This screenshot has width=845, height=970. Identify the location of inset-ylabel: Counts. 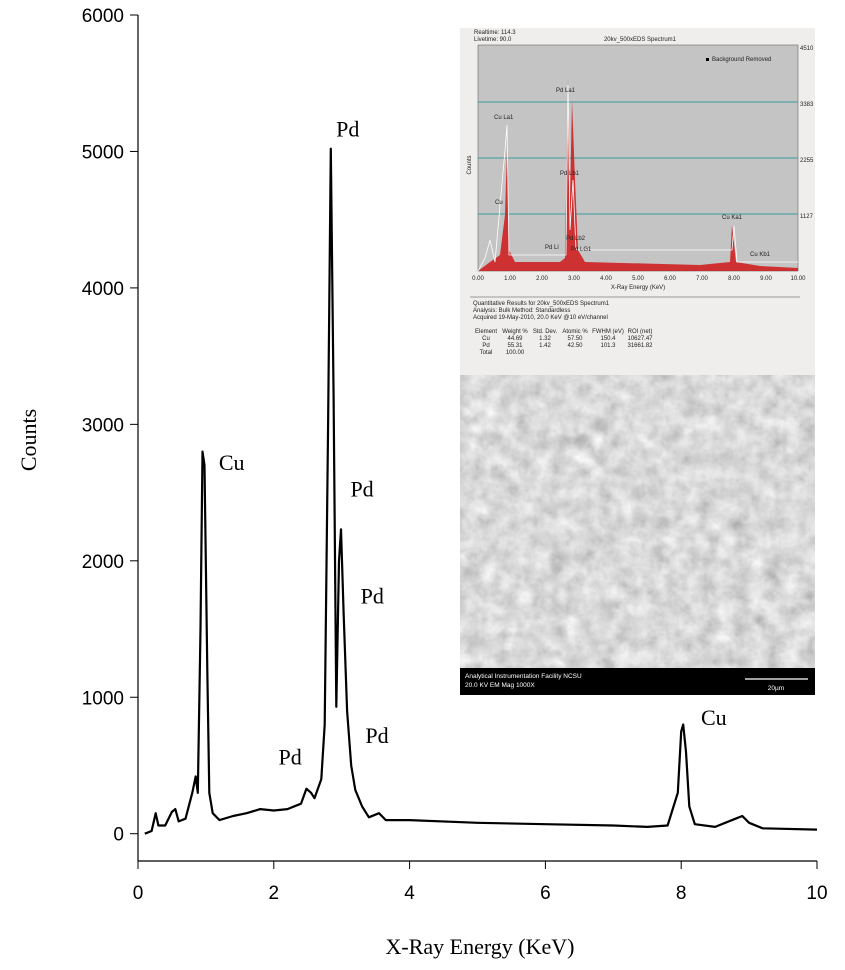
(470, 164).